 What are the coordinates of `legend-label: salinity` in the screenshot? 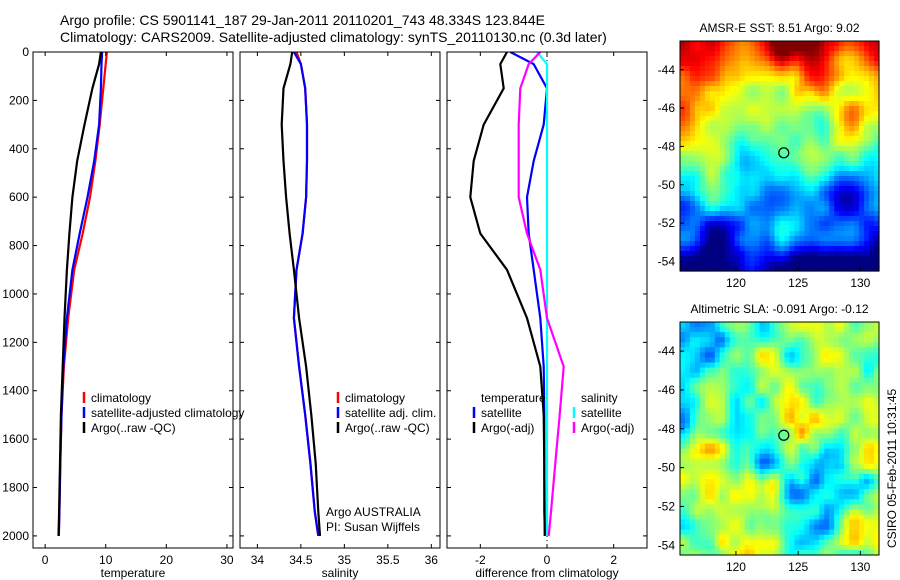 It's located at (599, 398).